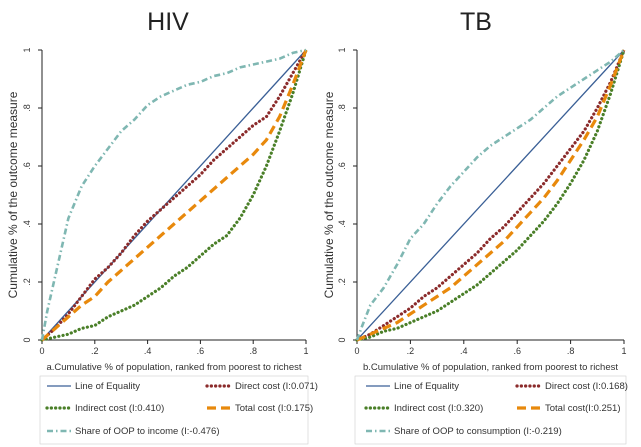 The image size is (641, 447). Describe the element at coordinates (586, 386) in the screenshot. I see `legend-label-1: Direct cost (I:0.168)` at that location.